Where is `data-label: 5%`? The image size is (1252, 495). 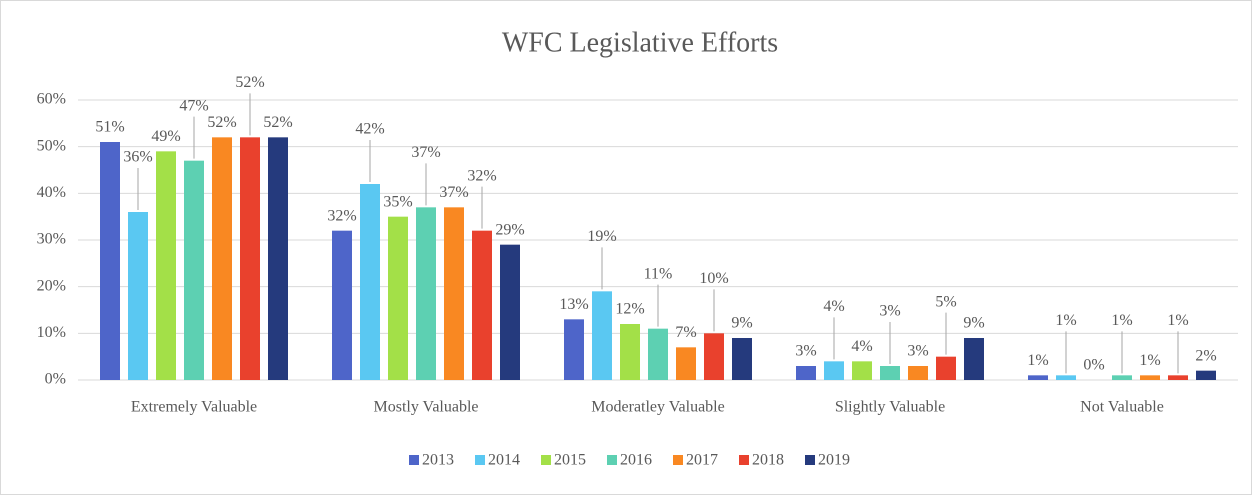 data-label: 5% is located at coordinates (945, 301).